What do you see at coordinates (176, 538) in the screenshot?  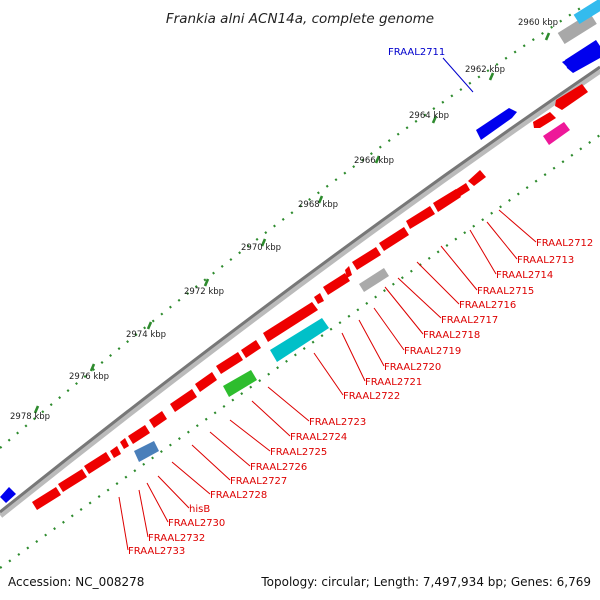 I see `gene-label: FRAAL2732` at bounding box center [176, 538].